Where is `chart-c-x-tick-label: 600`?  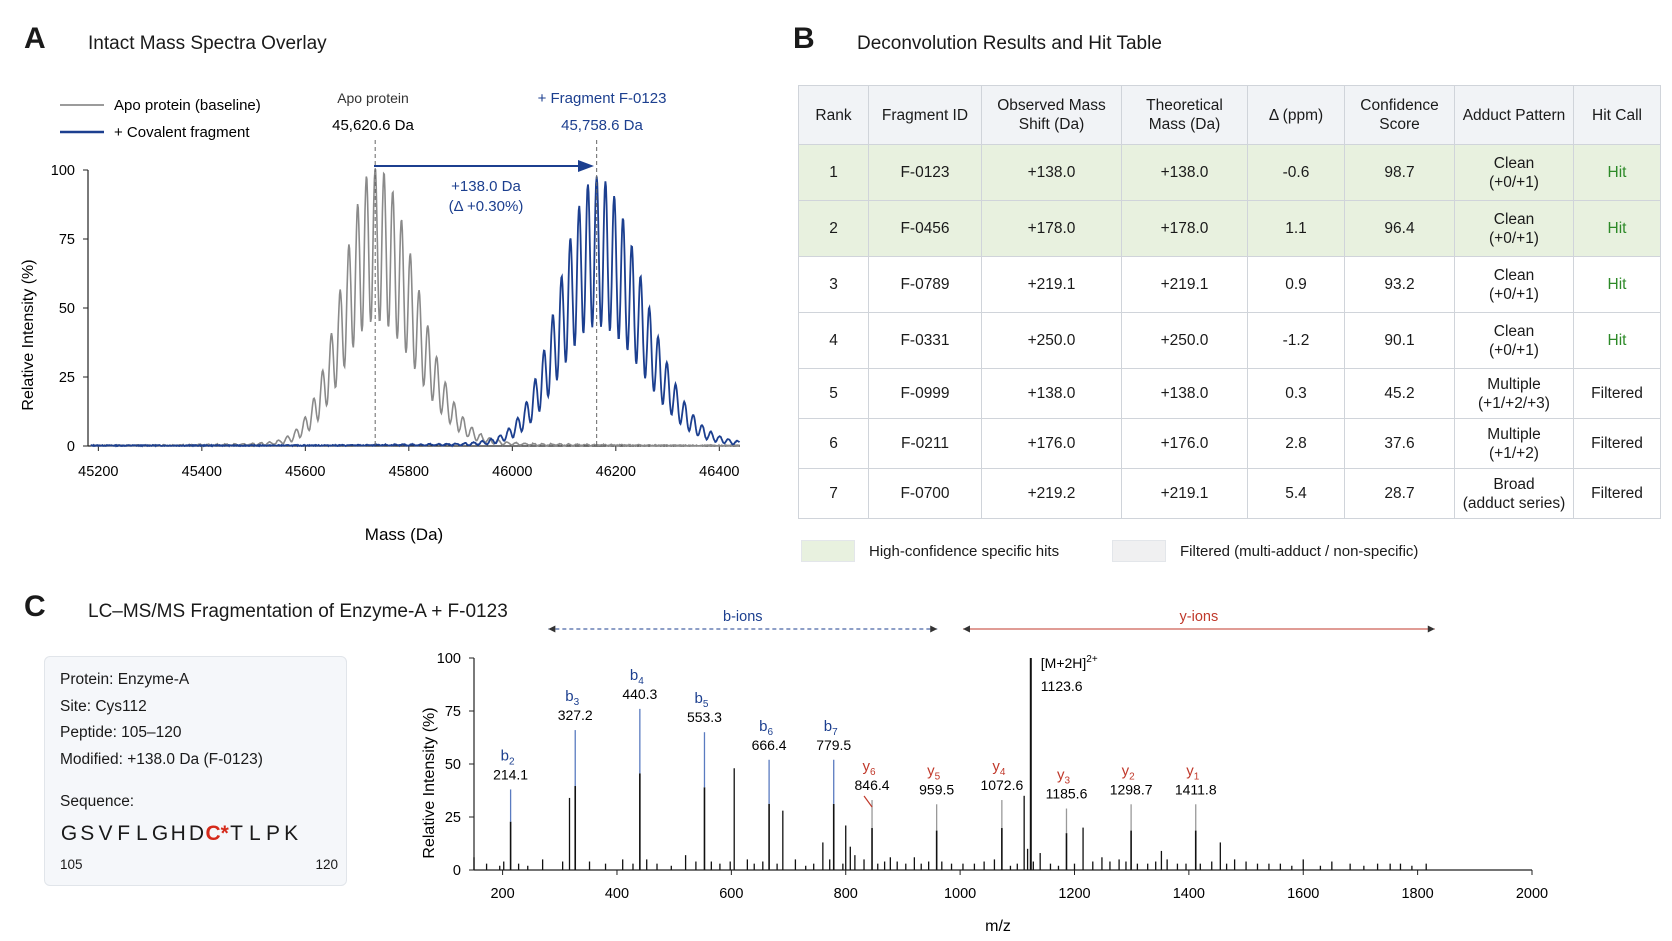
chart-c-x-tick-label: 600 is located at coordinates (731, 894).